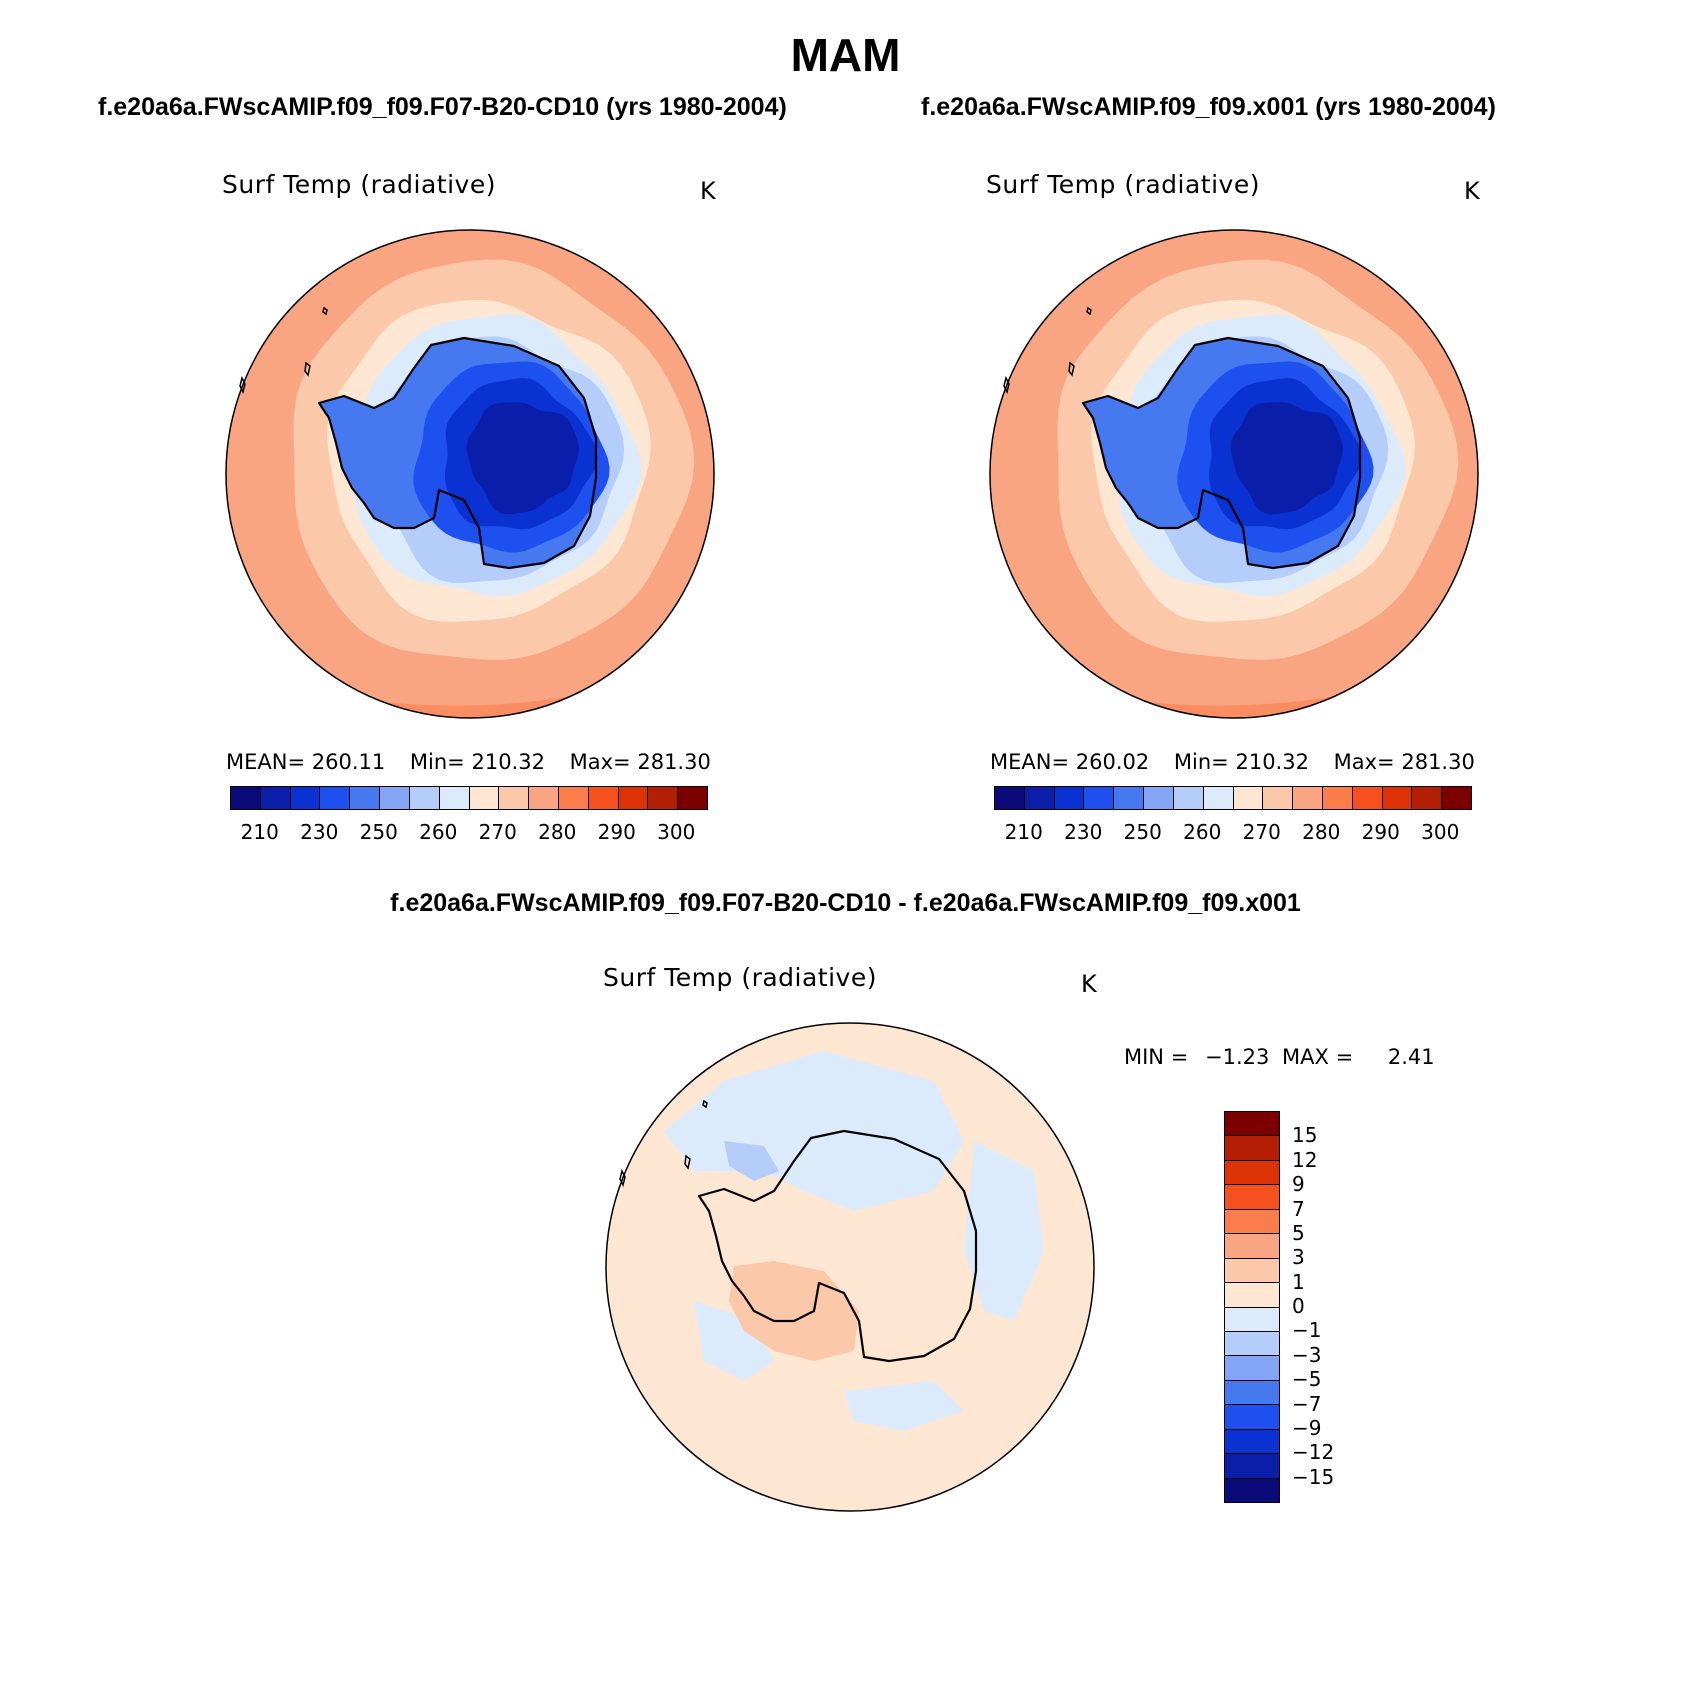  What do you see at coordinates (348, 762) in the screenshot?
I see `left-mean-value: 260.11` at bounding box center [348, 762].